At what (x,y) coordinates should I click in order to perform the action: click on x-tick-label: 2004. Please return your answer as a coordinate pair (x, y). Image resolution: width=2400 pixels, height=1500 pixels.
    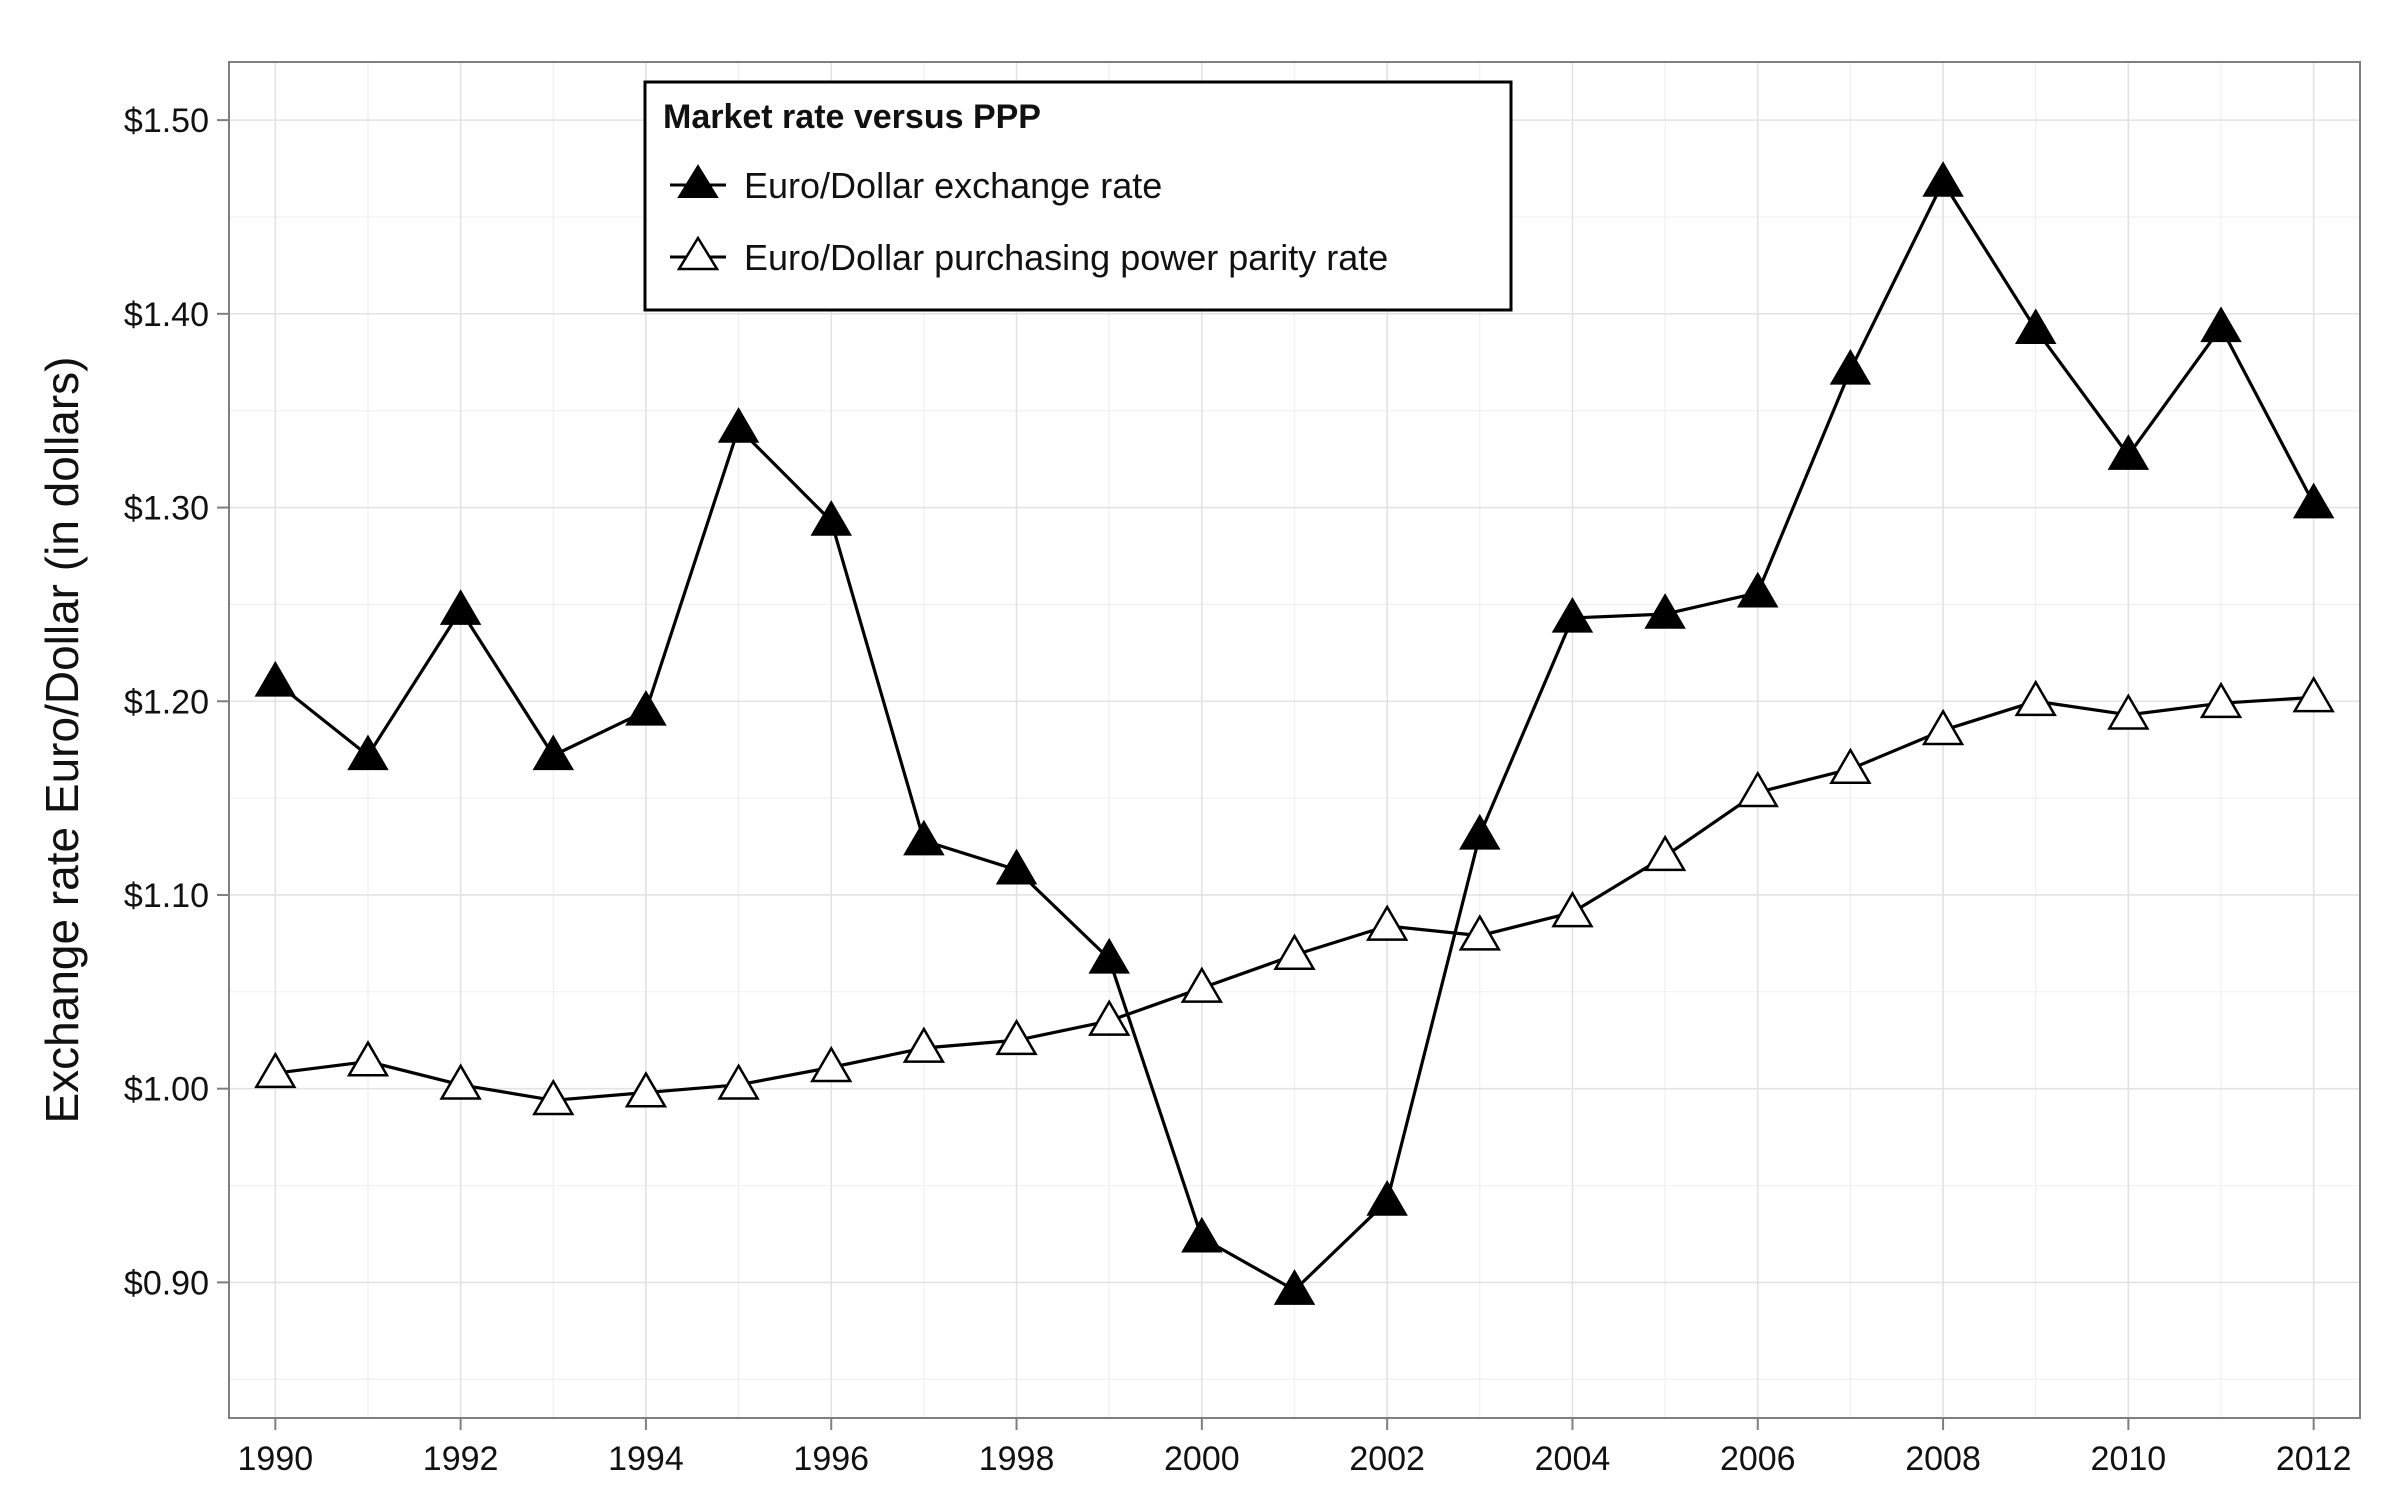
    Looking at the image, I should click on (1573, 1459).